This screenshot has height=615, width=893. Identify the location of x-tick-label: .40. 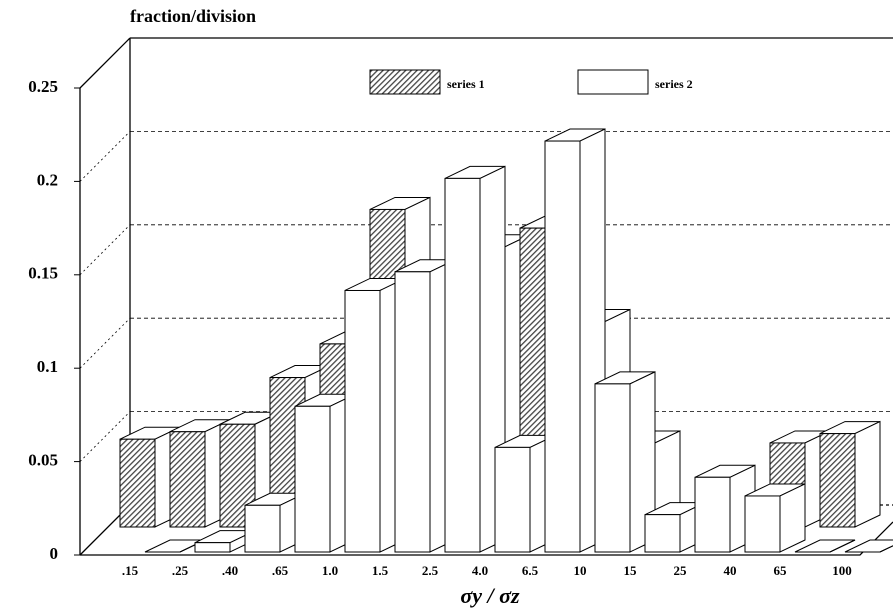
(230, 570).